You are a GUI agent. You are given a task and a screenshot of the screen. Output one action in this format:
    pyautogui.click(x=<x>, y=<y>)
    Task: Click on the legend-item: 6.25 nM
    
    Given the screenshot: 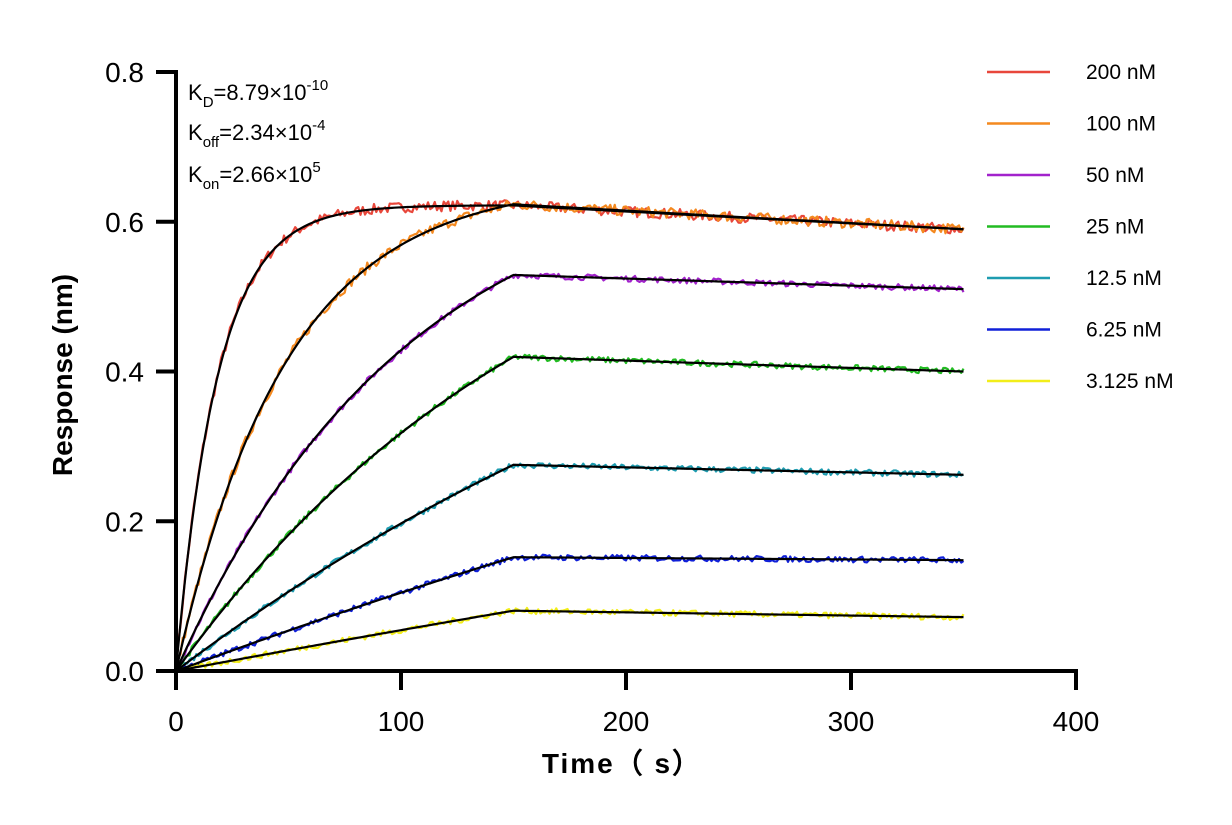 What is the action you would take?
    pyautogui.click(x=1074, y=330)
    